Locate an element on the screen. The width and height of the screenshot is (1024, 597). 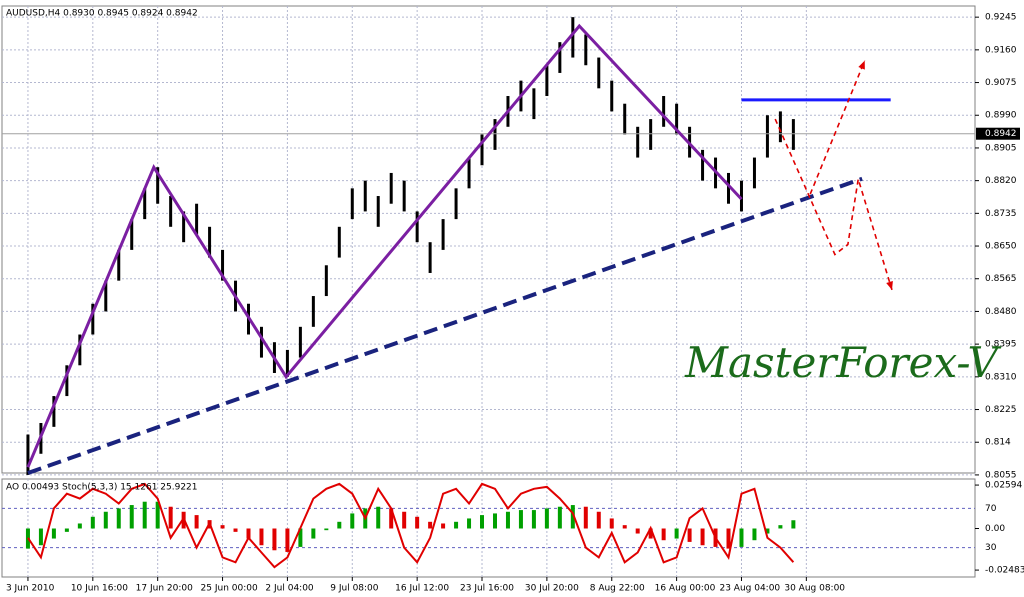
y-tick-label: 0.8650 is located at coordinates (1001, 247).